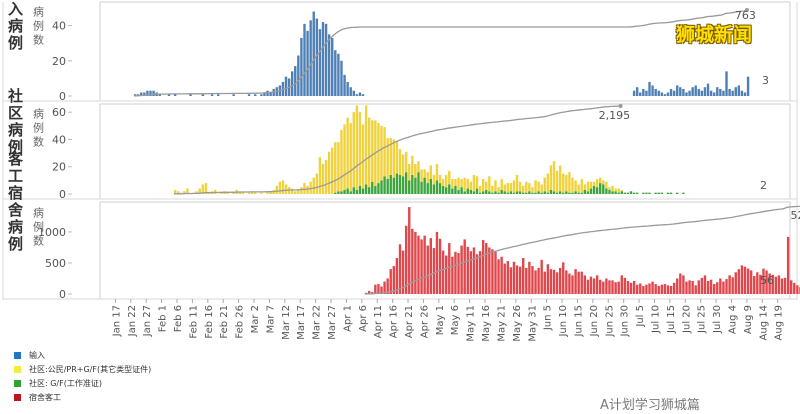 Image resolution: width=800 pixels, height=414 pixels. Describe the element at coordinates (15, 121) in the screenshot. I see `panel-title: 社区病例` at that location.